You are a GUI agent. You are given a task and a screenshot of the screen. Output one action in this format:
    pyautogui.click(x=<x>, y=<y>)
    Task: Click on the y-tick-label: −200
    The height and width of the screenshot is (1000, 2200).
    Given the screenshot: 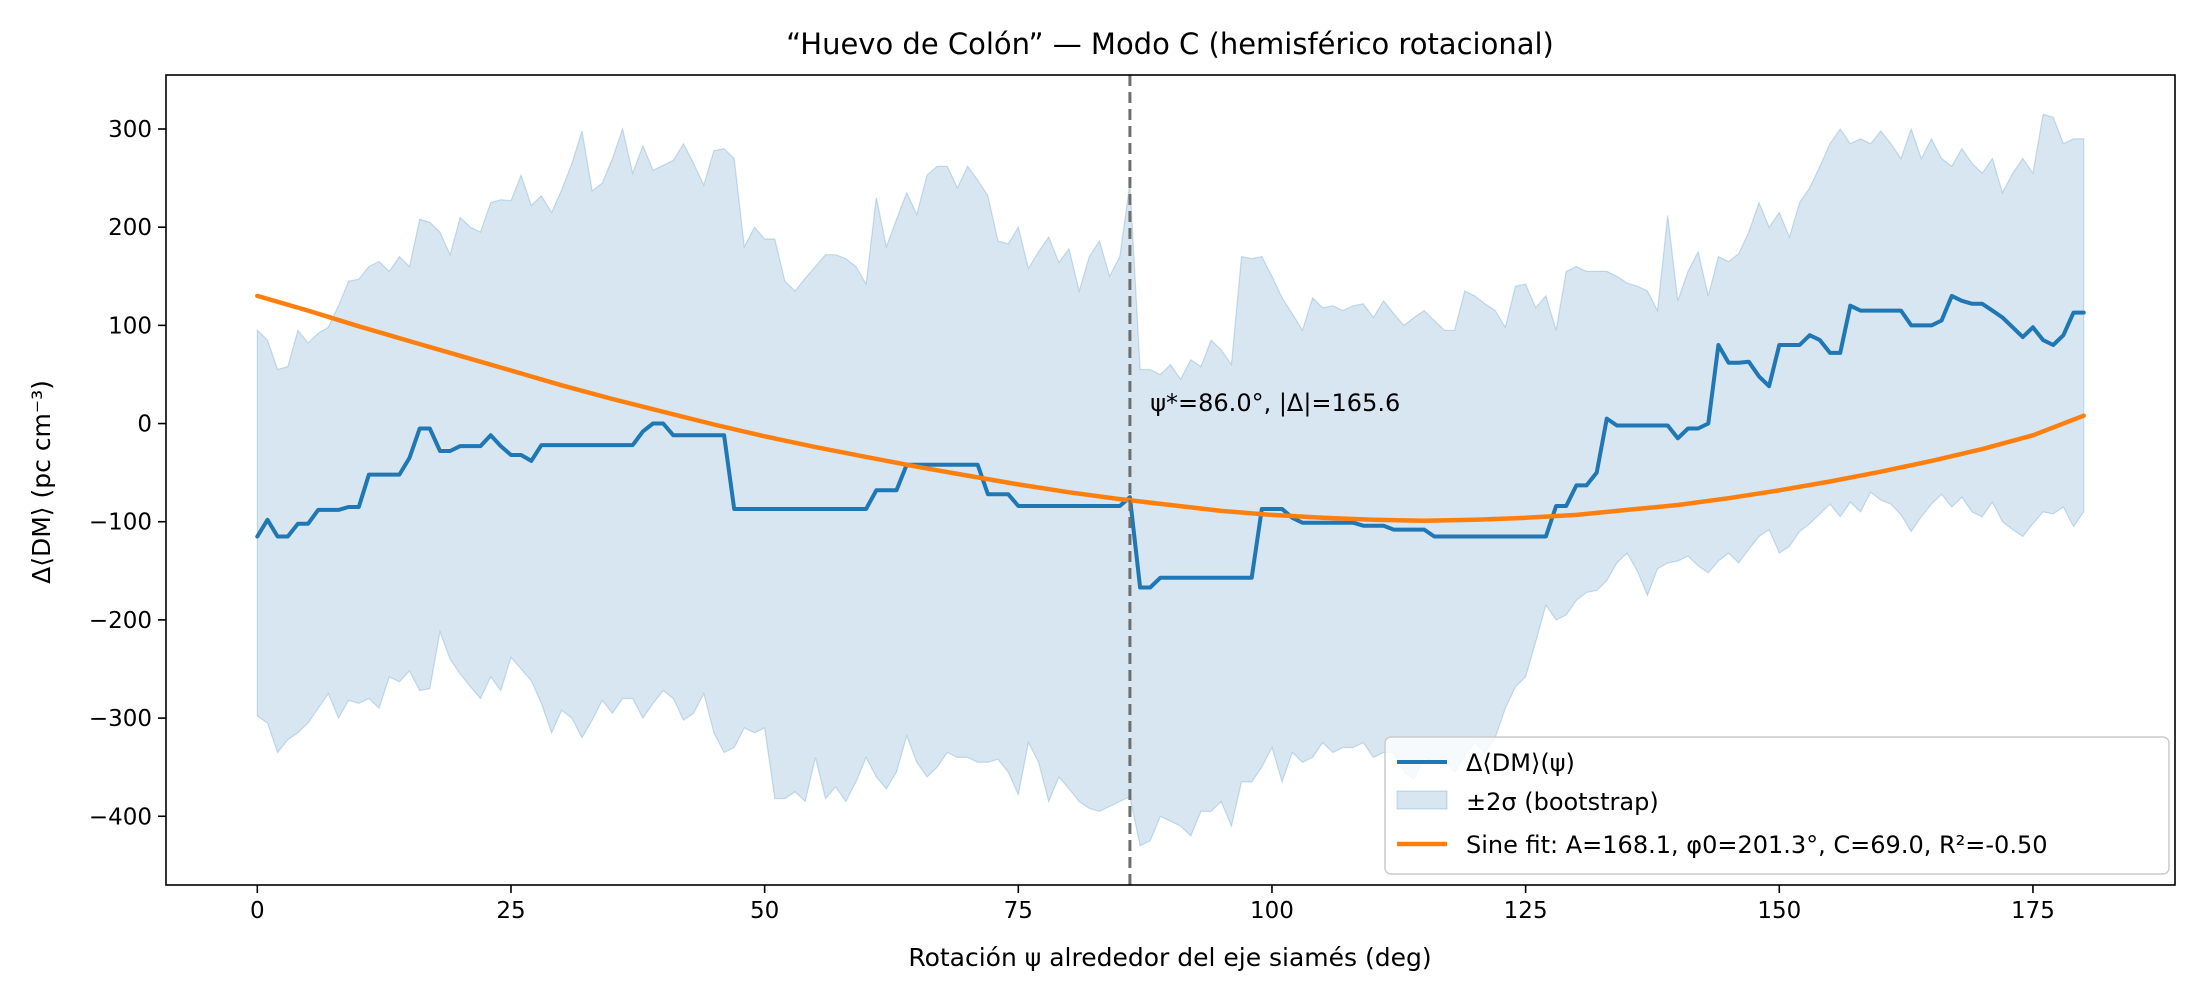 What is the action you would take?
    pyautogui.click(x=120, y=621)
    